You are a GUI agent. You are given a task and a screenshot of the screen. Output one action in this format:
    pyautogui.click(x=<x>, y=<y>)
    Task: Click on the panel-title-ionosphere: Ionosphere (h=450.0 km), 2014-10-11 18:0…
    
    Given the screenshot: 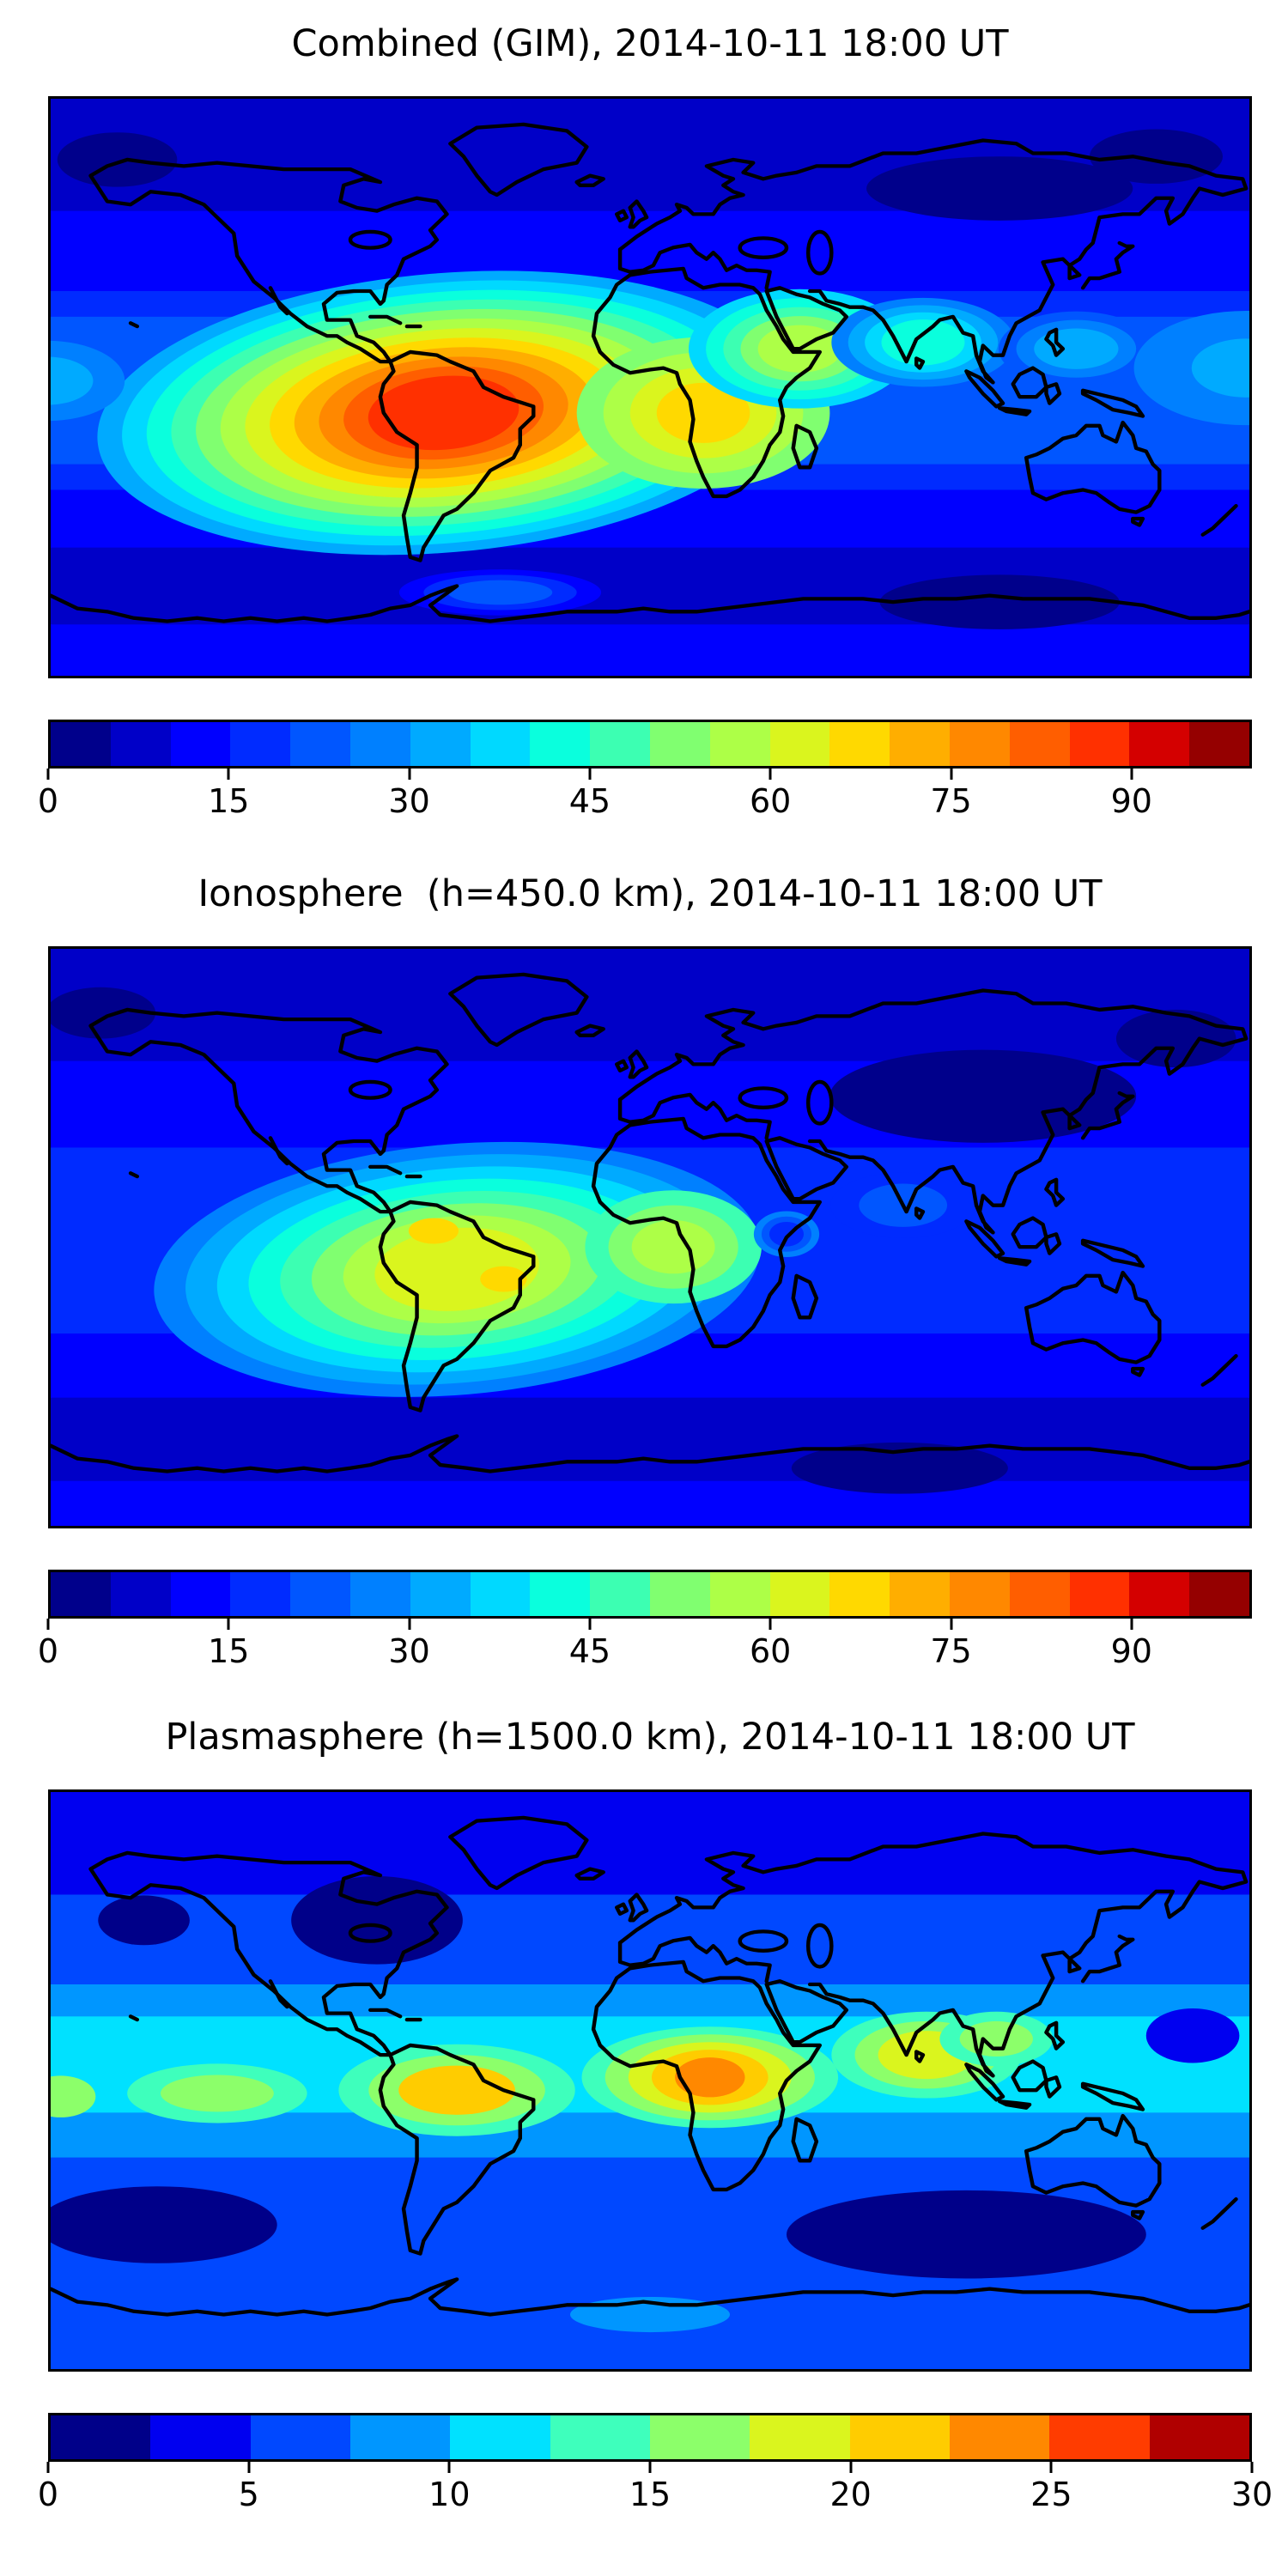 What is the action you would take?
    pyautogui.click(x=650, y=893)
    